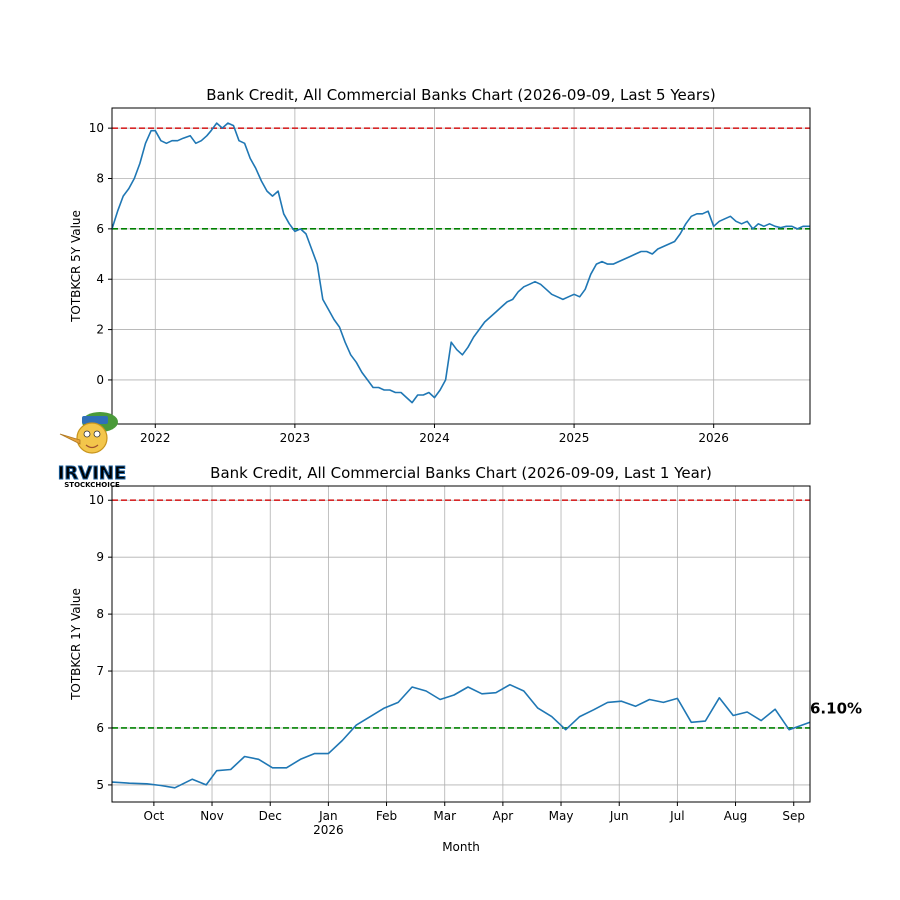 Image resolution: width=900 pixels, height=900 pixels. What do you see at coordinates (76, 266) in the screenshot?
I see `y-axis-label: TOTBKCR 5Y Value` at bounding box center [76, 266].